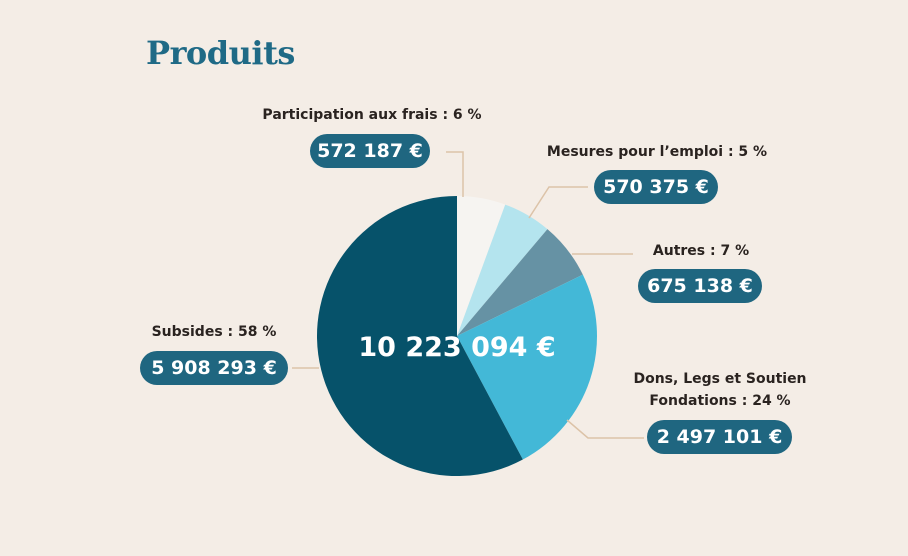 The width and height of the screenshot is (908, 556). What do you see at coordinates (481, 266) in the screenshot?
I see `pie-slice-participation` at bounding box center [481, 266].